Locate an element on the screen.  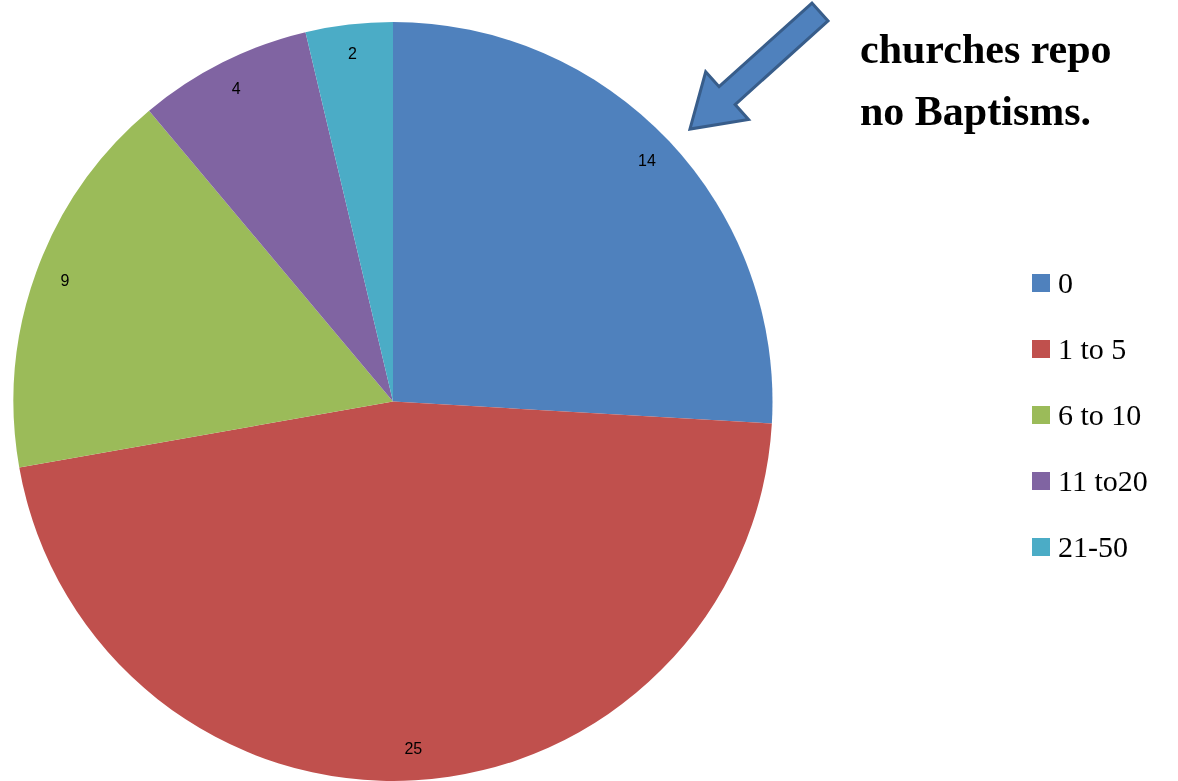
data-label: 14 is located at coordinates (647, 161).